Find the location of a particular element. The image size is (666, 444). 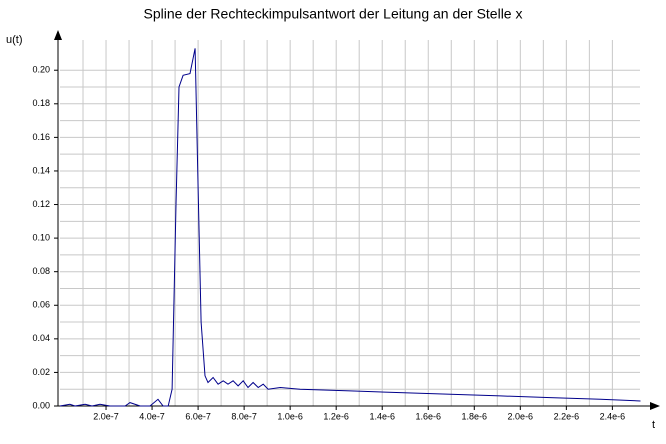

y-tick-label: 0.12 is located at coordinates (41, 204).